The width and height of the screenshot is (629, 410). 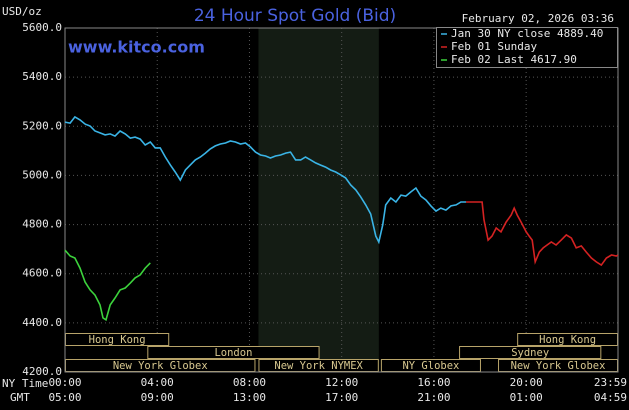 I want to click on y-tick-label: 5400.0, so click(x=42, y=76).